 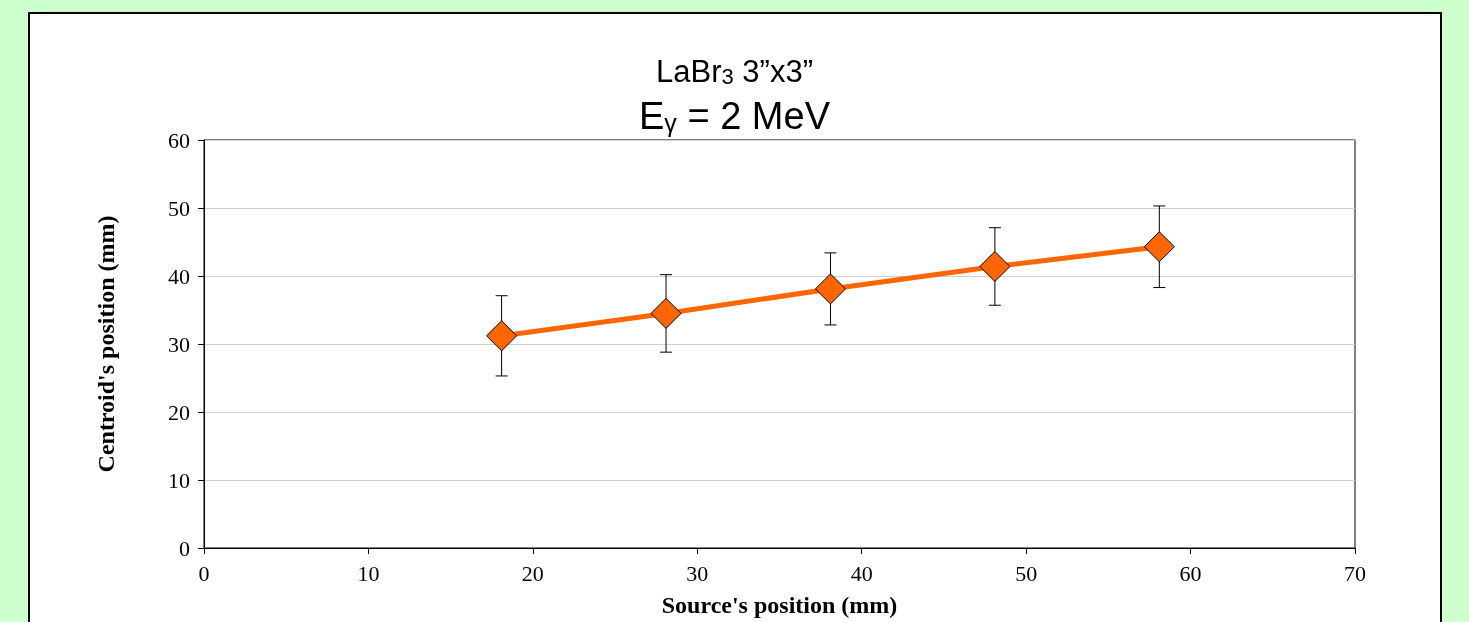 What do you see at coordinates (179, 140) in the screenshot?
I see `y-tick-label: 60` at bounding box center [179, 140].